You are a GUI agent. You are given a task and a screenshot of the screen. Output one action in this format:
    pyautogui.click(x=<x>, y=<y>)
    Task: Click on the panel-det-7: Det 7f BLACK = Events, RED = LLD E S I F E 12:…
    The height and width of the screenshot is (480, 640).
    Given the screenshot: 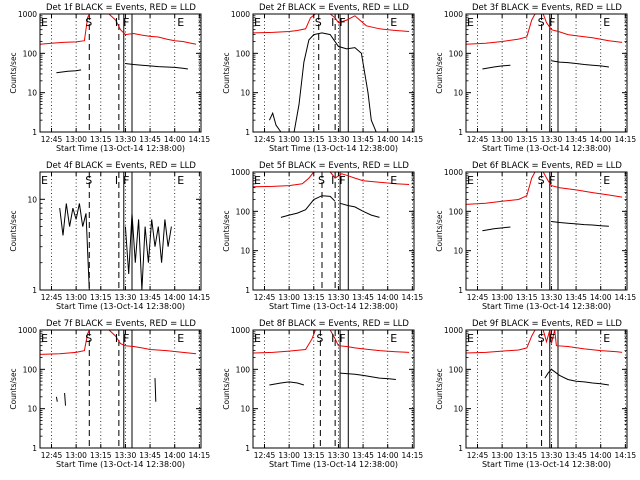 What is the action you would take?
    pyautogui.click(x=109, y=394)
    